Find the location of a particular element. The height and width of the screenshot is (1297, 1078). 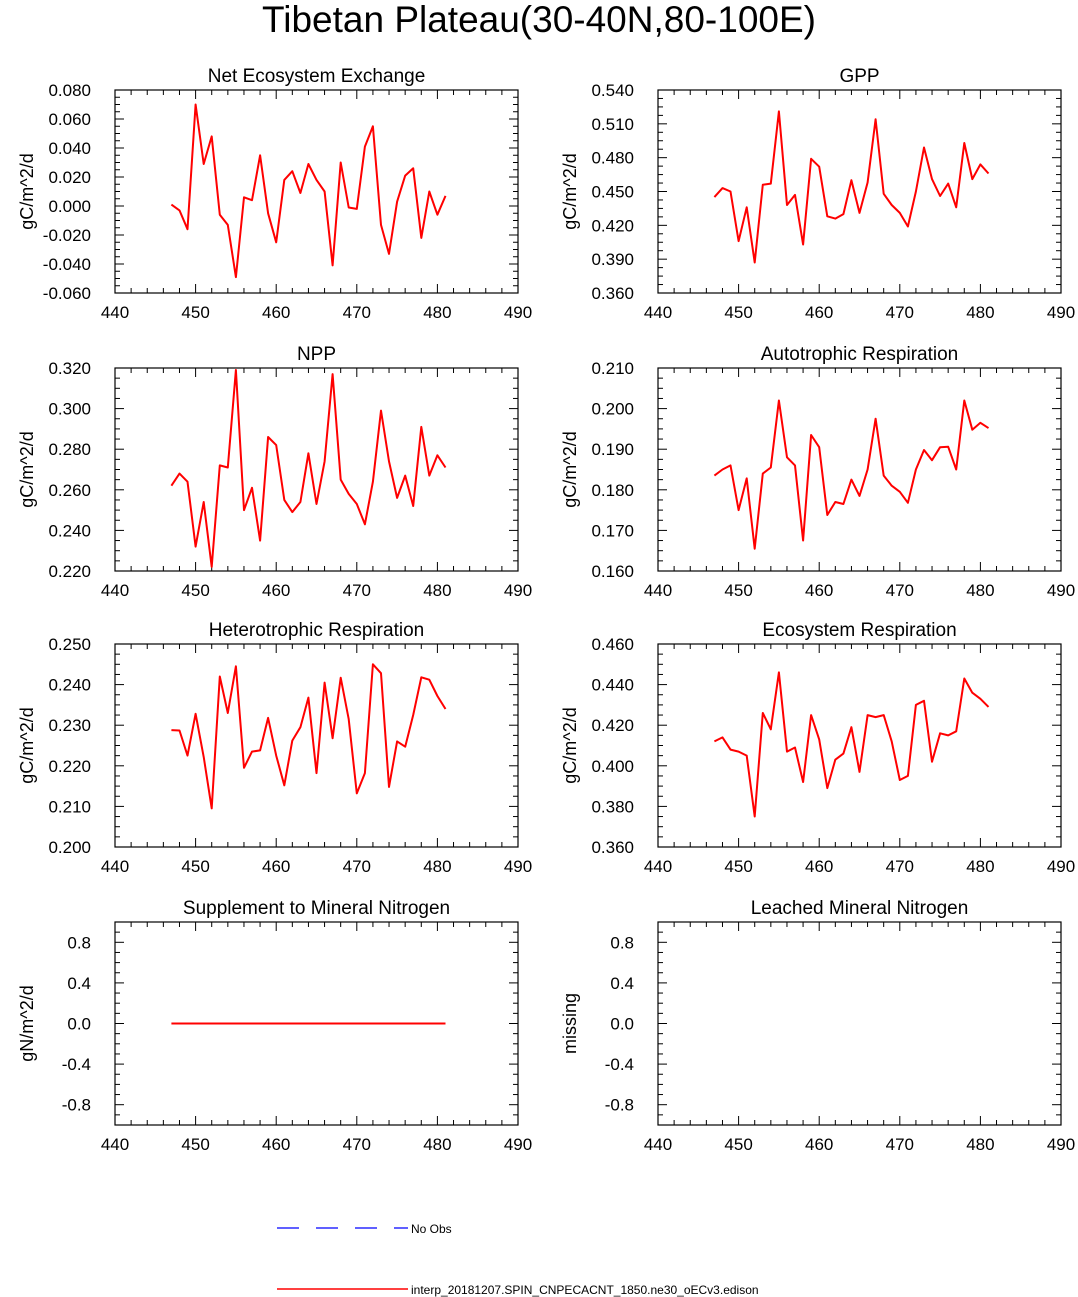

y-tick-label: 0.300 is located at coordinates (69, 409).